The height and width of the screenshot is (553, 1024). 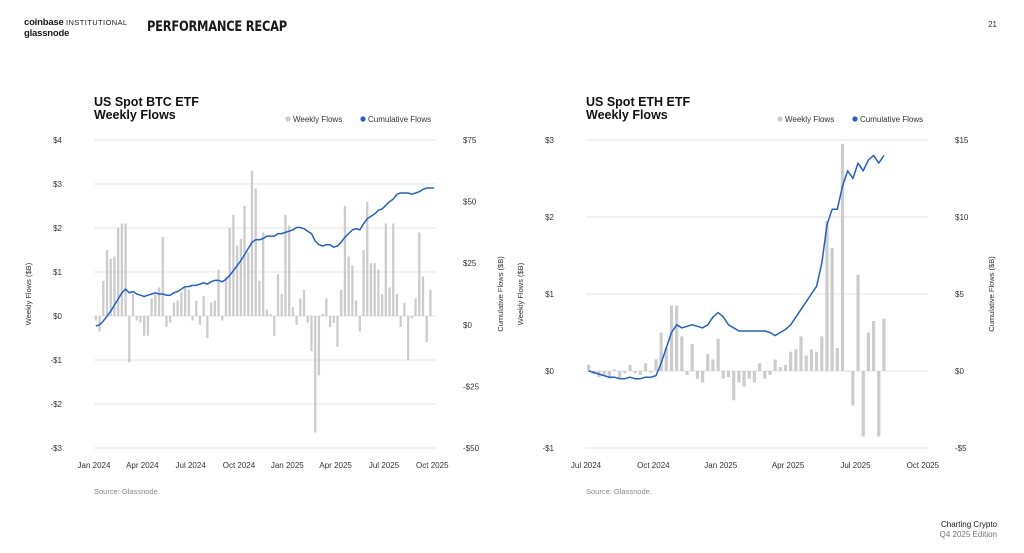 What do you see at coordinates (146, 102) in the screenshot?
I see `chart-title-line1: US Spot BTC ETF` at bounding box center [146, 102].